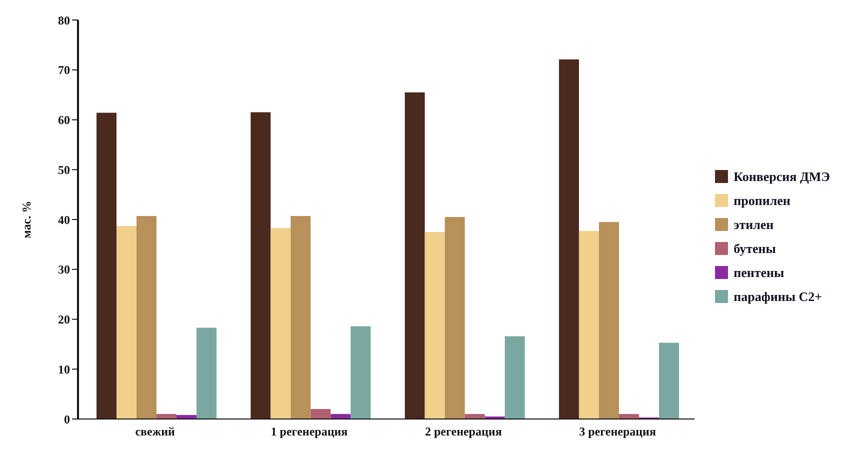  Describe the element at coordinates (754, 225) in the screenshot. I see `legend-label: этилен` at that location.